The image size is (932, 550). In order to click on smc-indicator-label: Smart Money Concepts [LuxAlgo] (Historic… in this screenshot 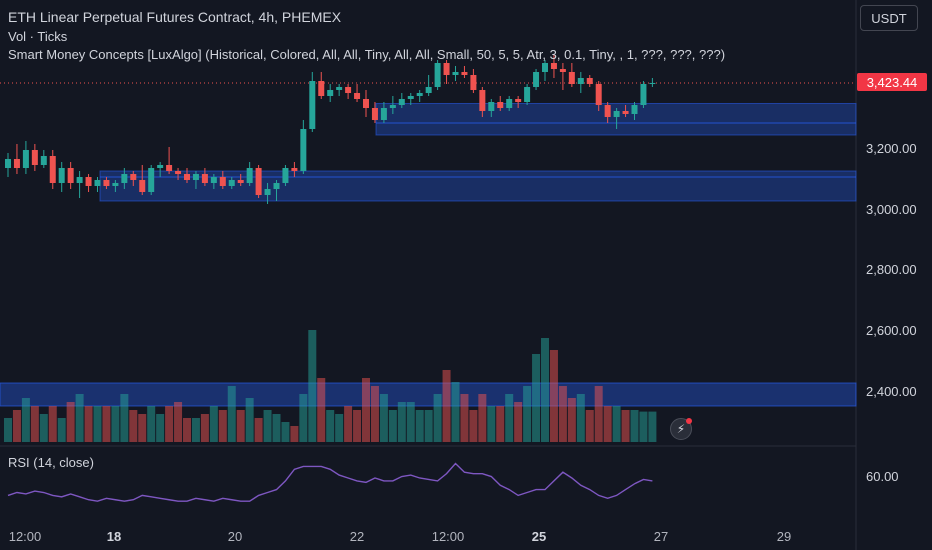, I will do `click(367, 54)`.